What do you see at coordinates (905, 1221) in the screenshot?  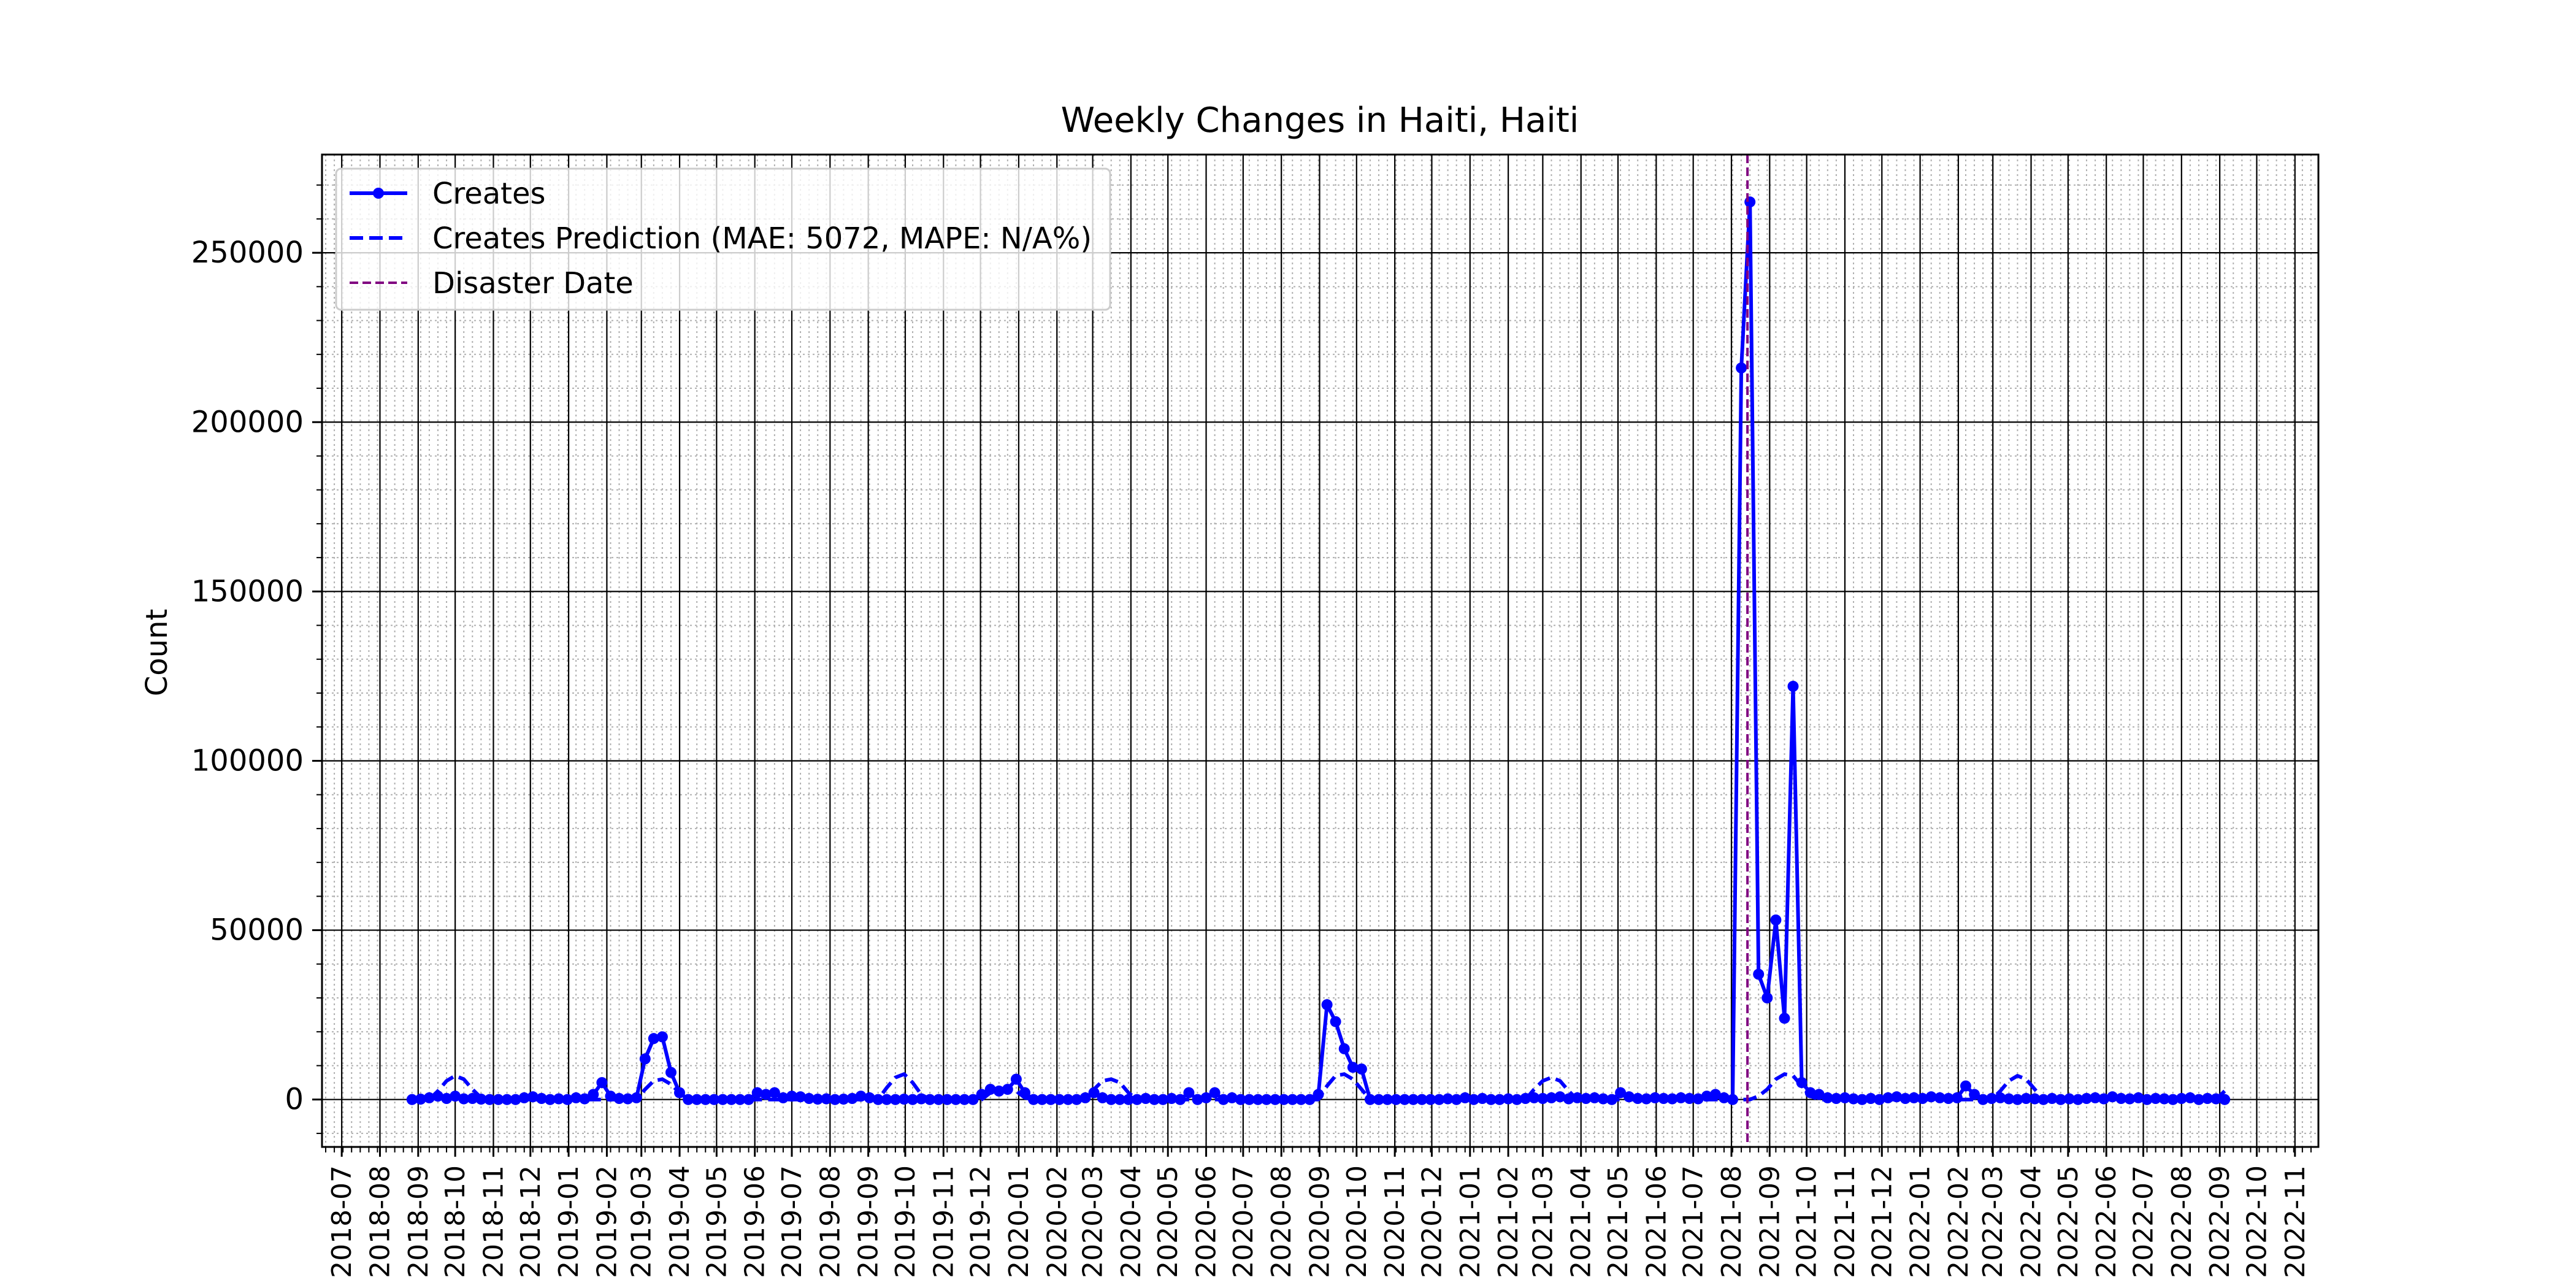 I see `x-tick-label: 2019-10` at bounding box center [905, 1221].